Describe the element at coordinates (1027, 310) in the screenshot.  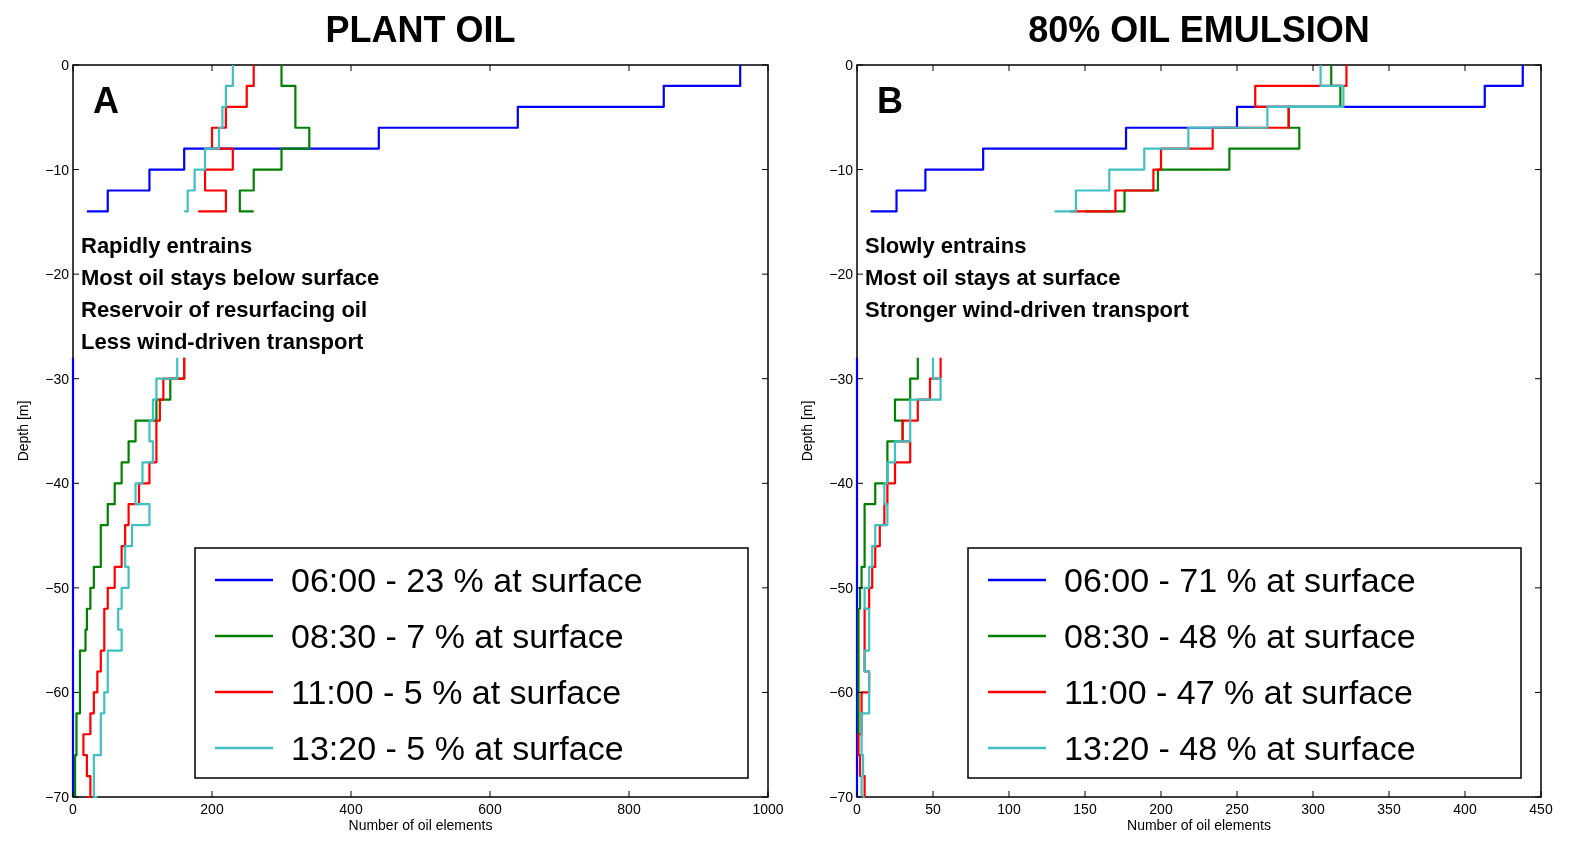
I see `annotation: Stronger wind-driven transport` at that location.